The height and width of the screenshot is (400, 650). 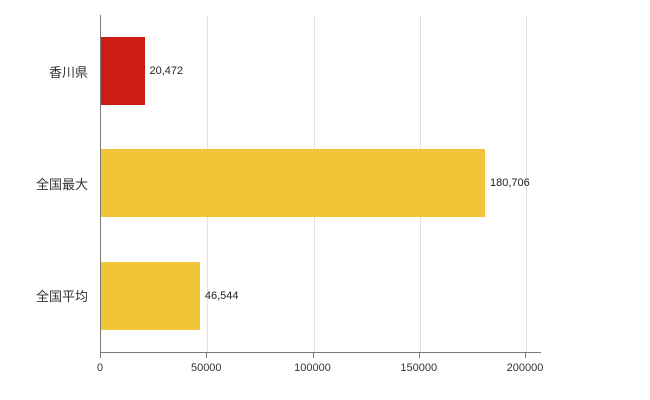 What do you see at coordinates (166, 71) in the screenshot?
I see `value-label: 20,472` at bounding box center [166, 71].